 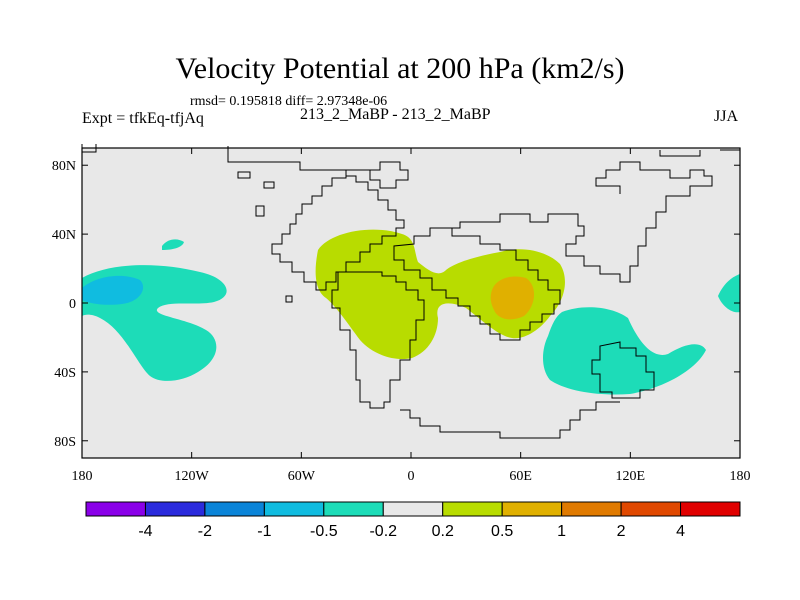 What do you see at coordinates (578, 222) in the screenshot?
I see `coastline-asia` at bounding box center [578, 222].